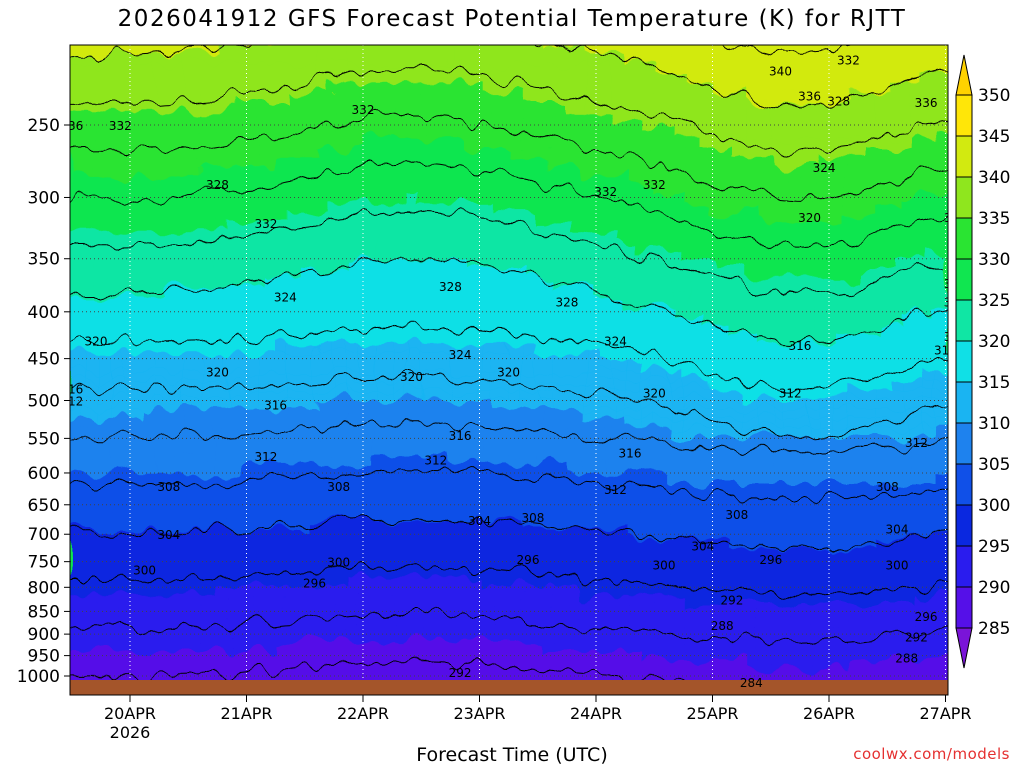  What do you see at coordinates (509, 687) in the screenshot?
I see `ground-strip` at bounding box center [509, 687].